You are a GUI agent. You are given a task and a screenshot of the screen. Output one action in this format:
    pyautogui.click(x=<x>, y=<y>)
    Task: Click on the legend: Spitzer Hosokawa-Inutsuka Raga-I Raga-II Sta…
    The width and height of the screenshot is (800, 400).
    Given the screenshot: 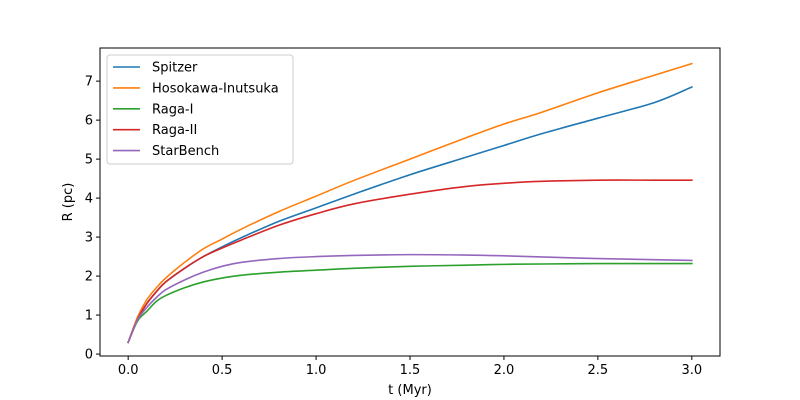 What is the action you would take?
    pyautogui.click(x=200, y=109)
    